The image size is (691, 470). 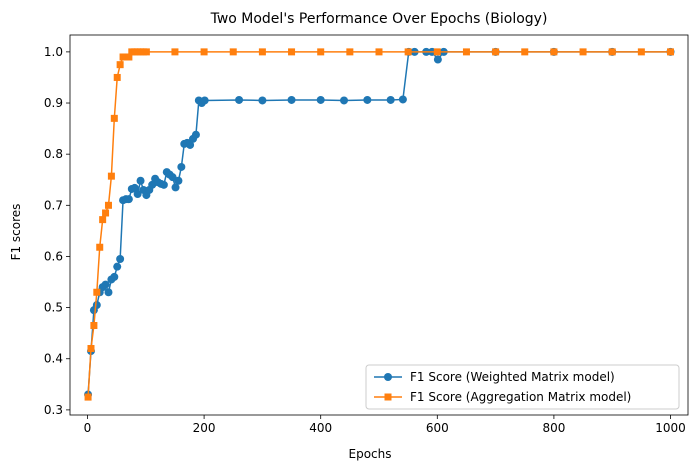 What do you see at coordinates (512, 377) in the screenshot?
I see `legend-label: F1 Score (Weighted Matrix model)` at bounding box center [512, 377].